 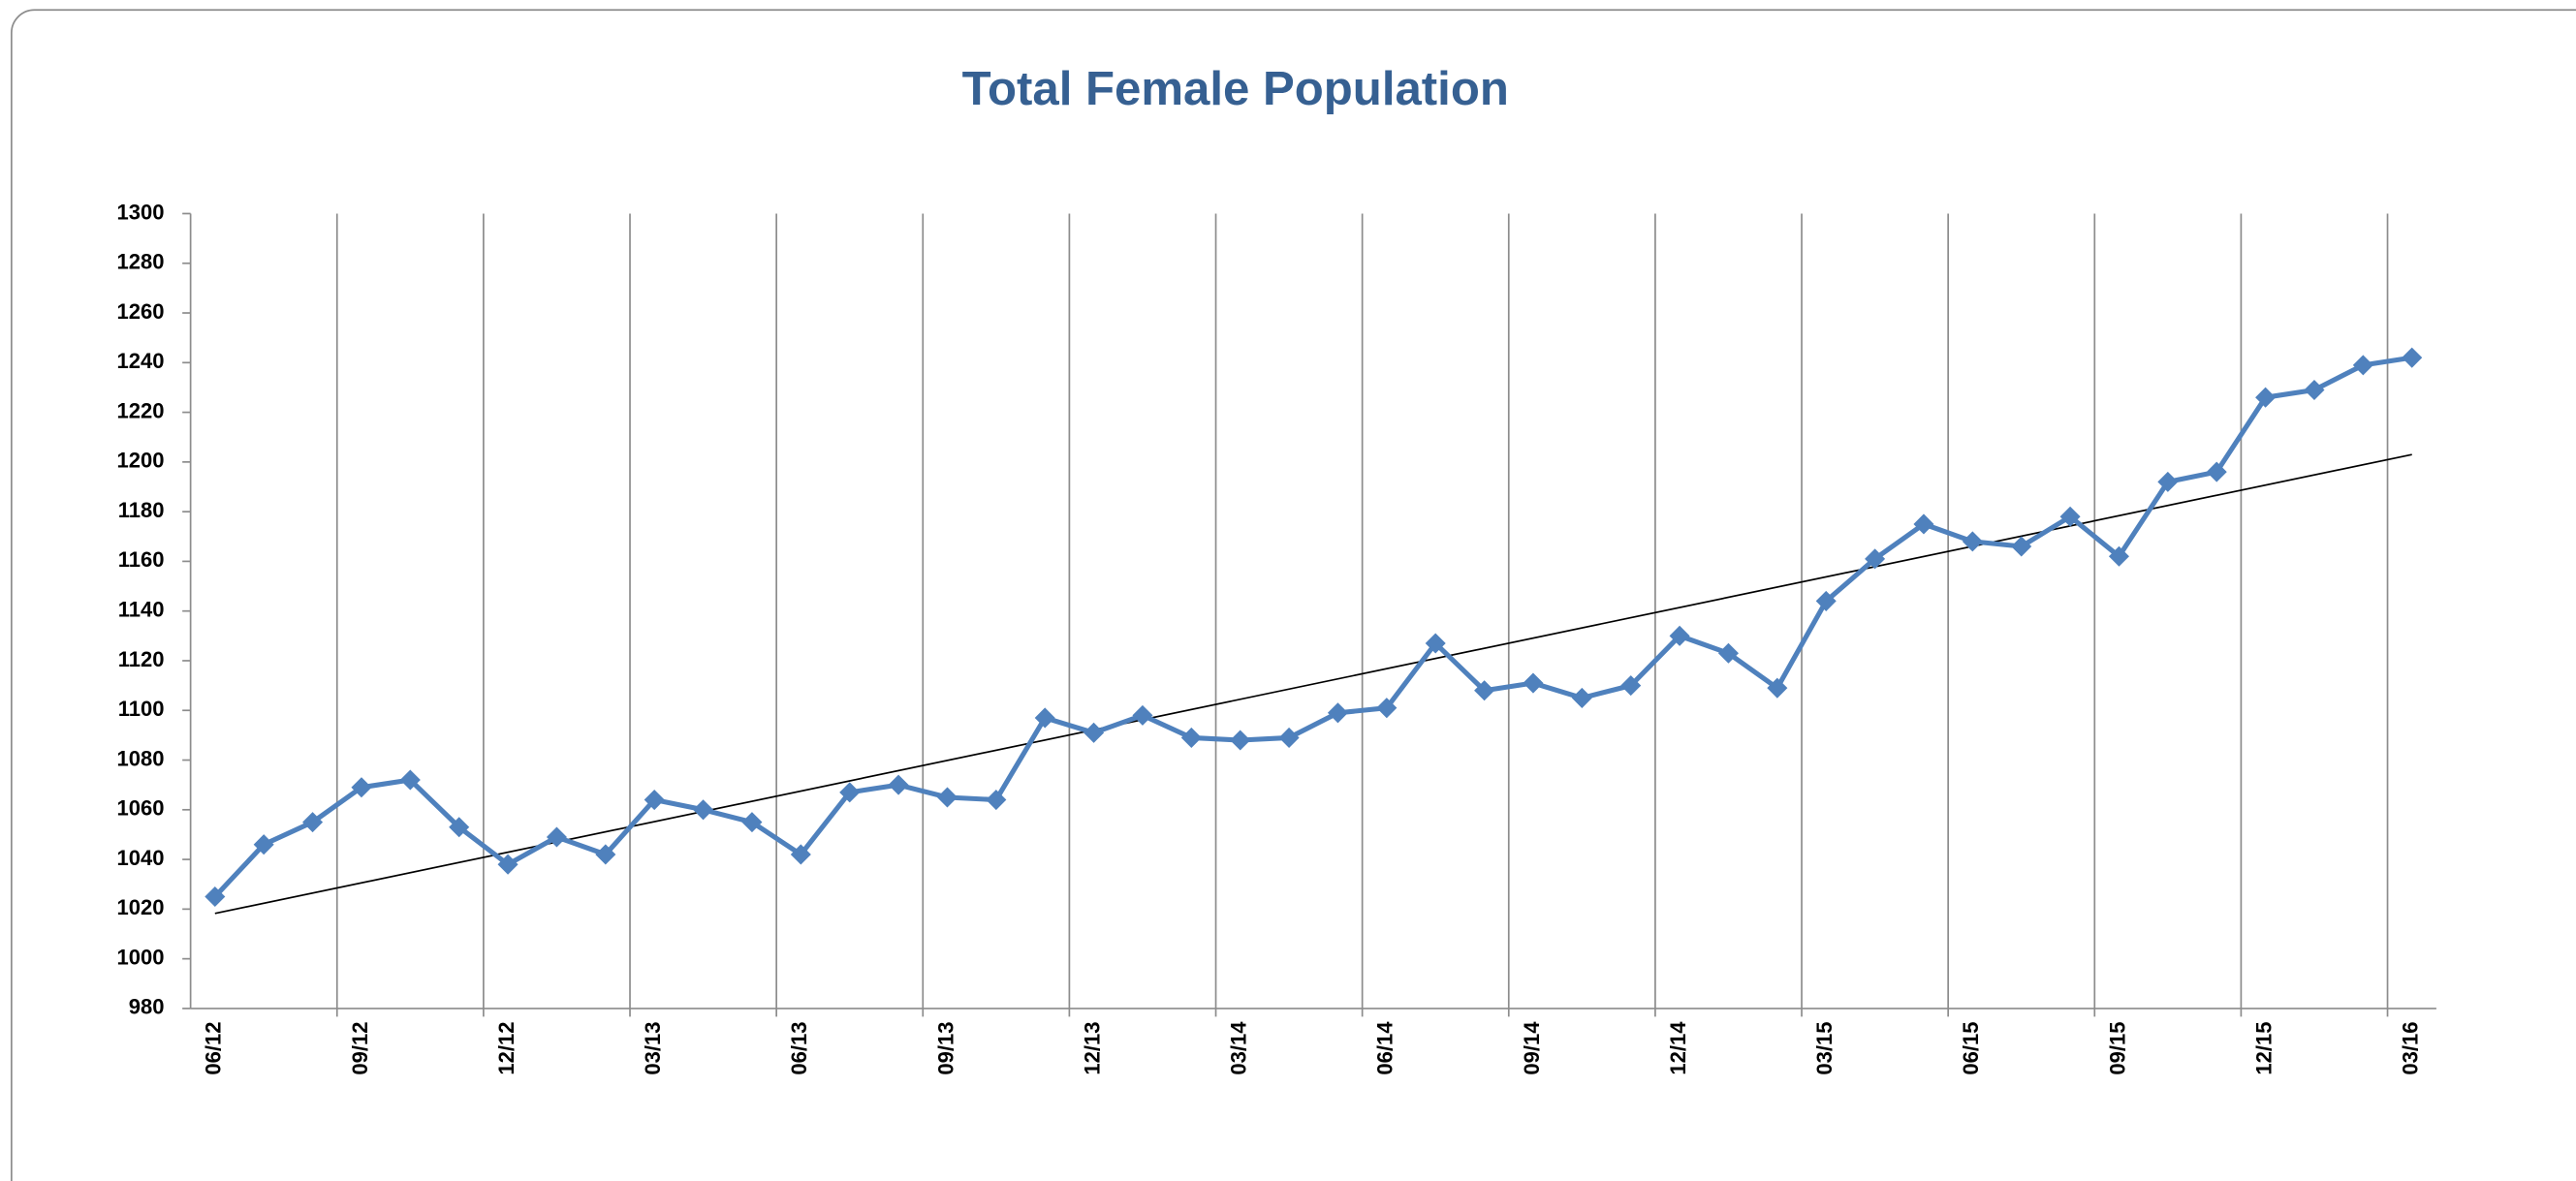 What do you see at coordinates (141, 907) in the screenshot?
I see `y-tick-label: 1020` at bounding box center [141, 907].